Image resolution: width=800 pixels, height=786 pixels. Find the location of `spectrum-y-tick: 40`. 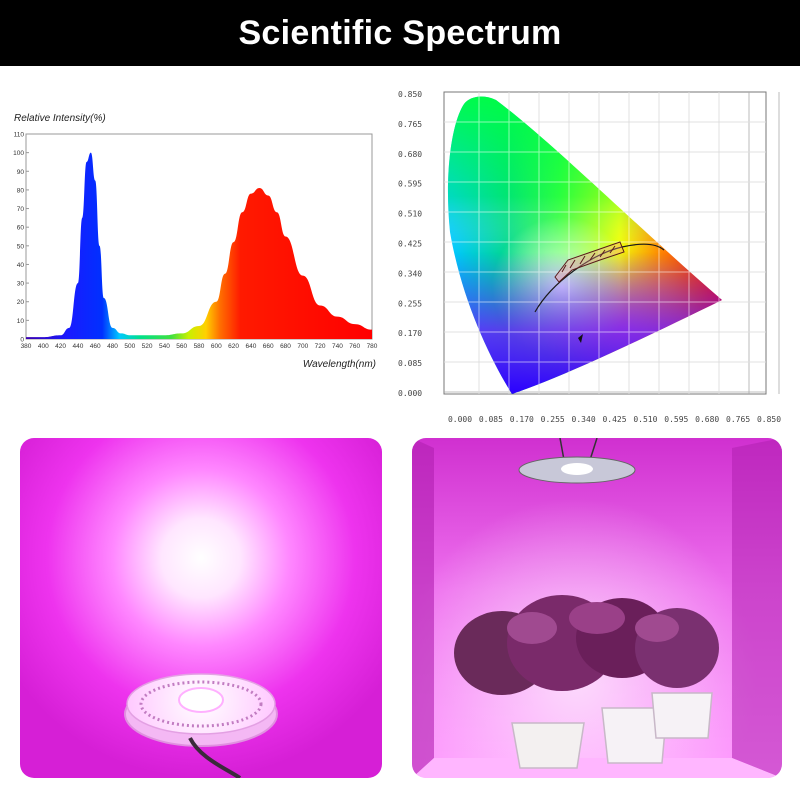

spectrum-y-tick: 40 is located at coordinates (21, 265).